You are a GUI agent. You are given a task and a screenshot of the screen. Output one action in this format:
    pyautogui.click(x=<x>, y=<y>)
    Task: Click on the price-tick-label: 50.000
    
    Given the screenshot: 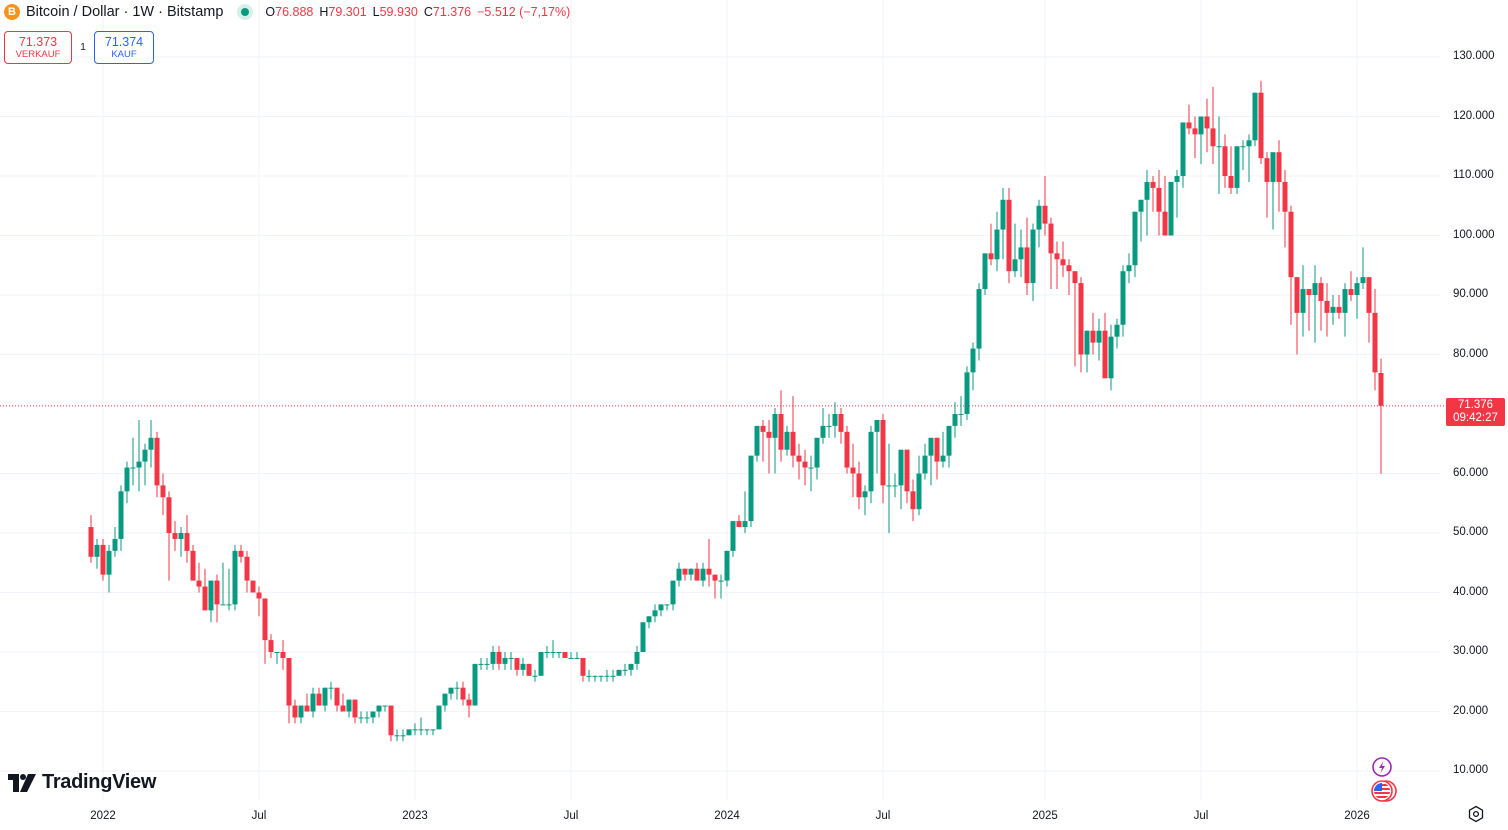 What is the action you would take?
    pyautogui.click(x=1471, y=532)
    